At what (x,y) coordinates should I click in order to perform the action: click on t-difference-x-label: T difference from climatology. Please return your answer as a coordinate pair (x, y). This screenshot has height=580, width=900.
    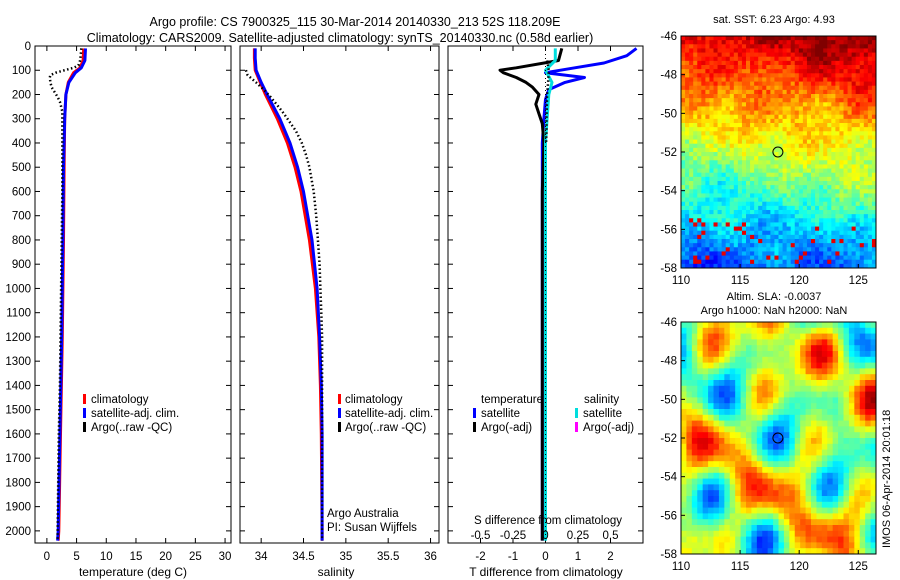
    Looking at the image, I should click on (546, 572).